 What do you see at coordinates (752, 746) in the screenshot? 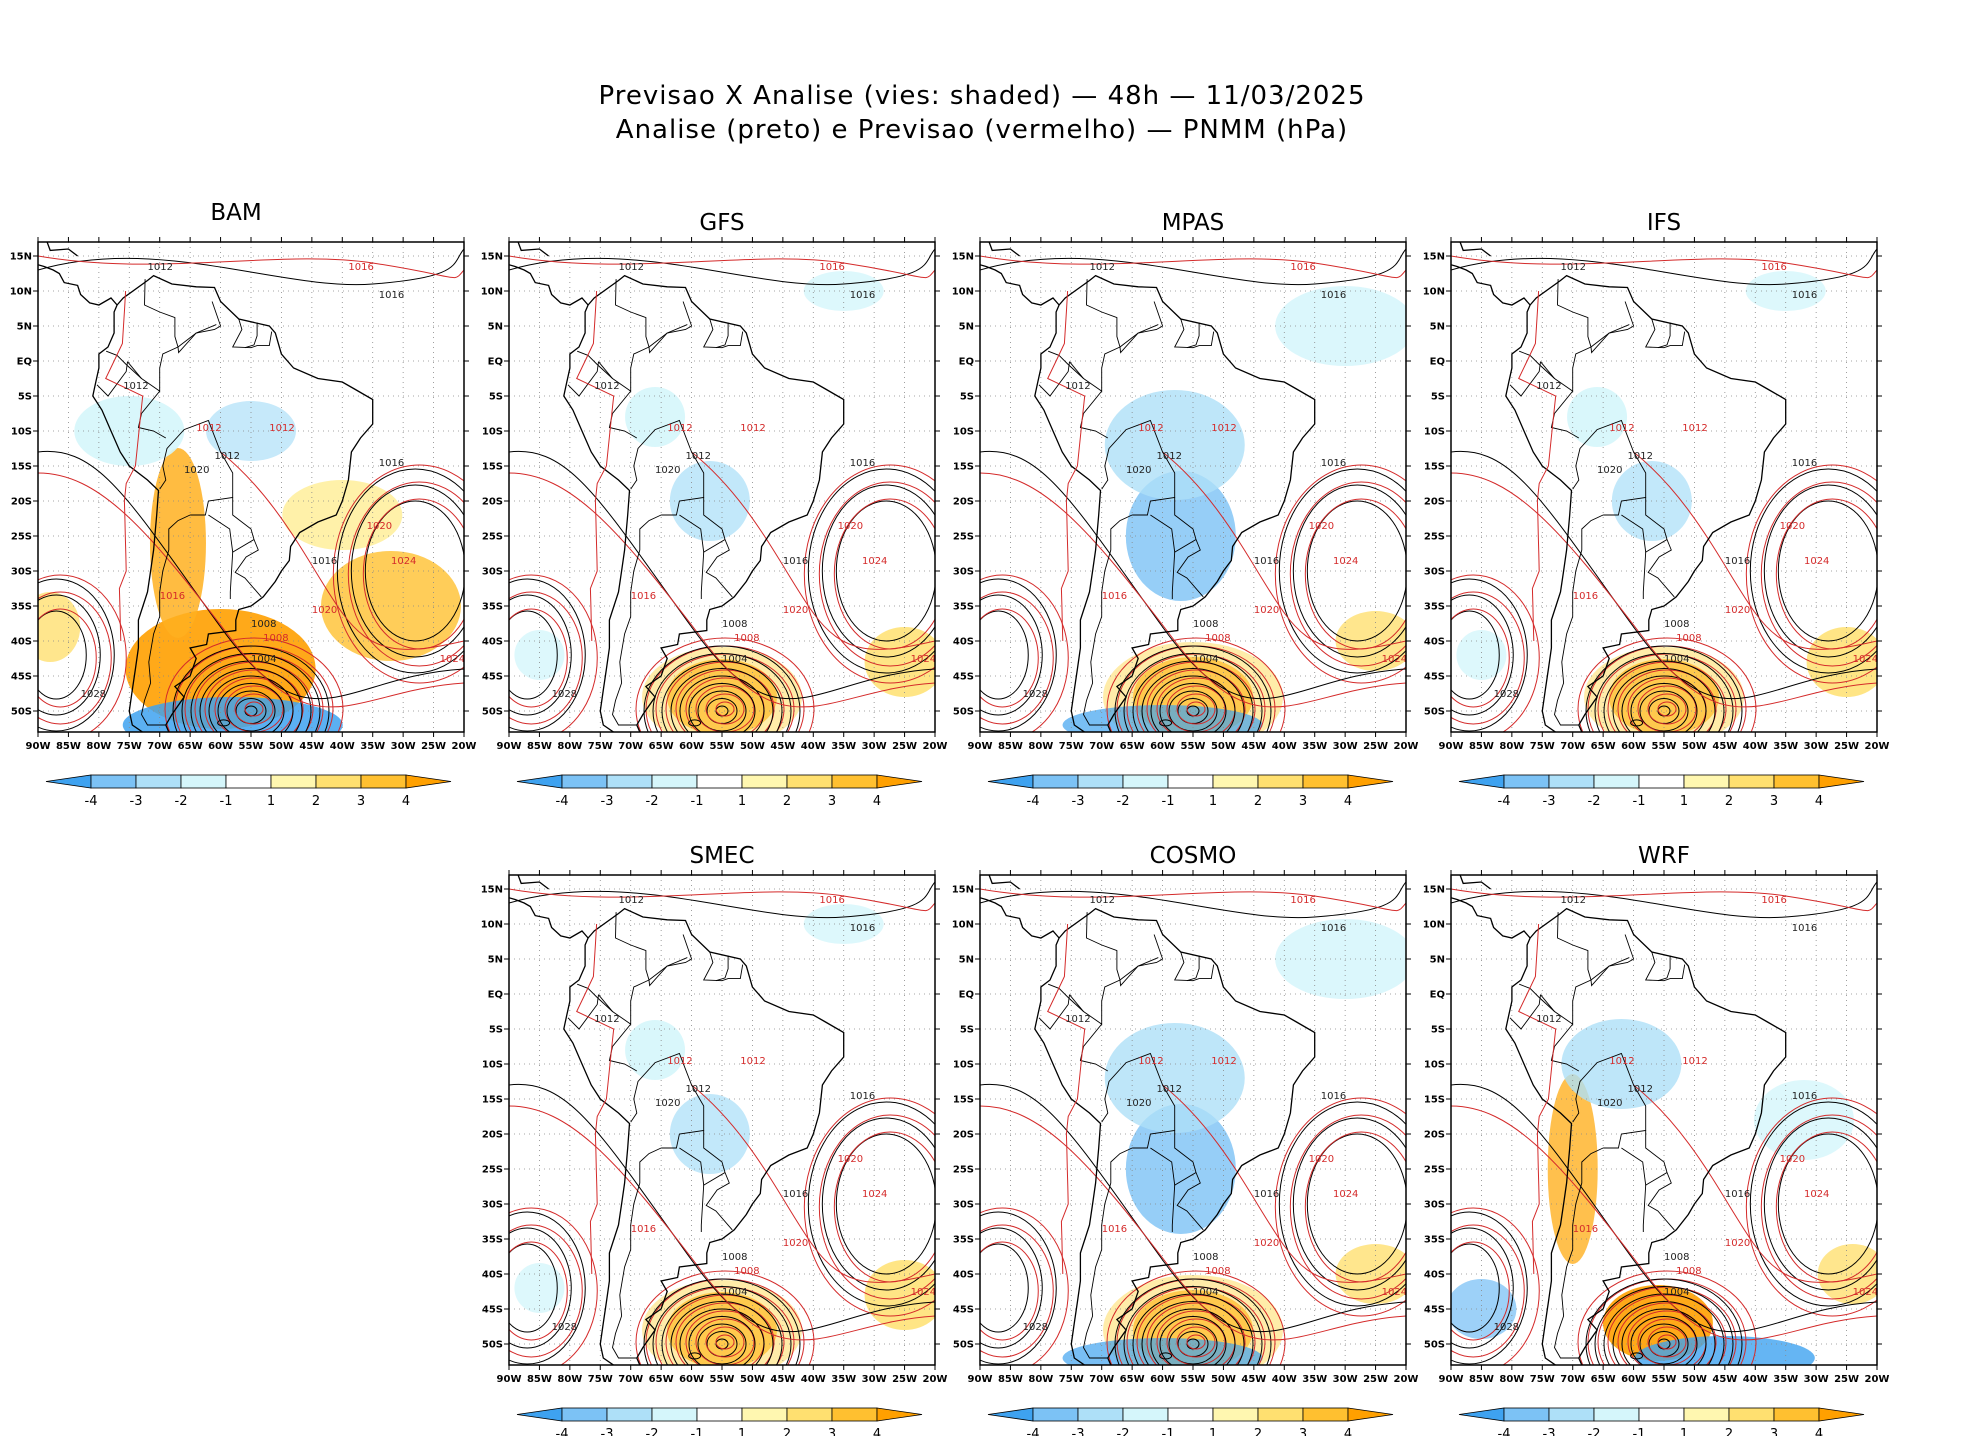
I see `lon-tick-label: 50W` at bounding box center [752, 746].